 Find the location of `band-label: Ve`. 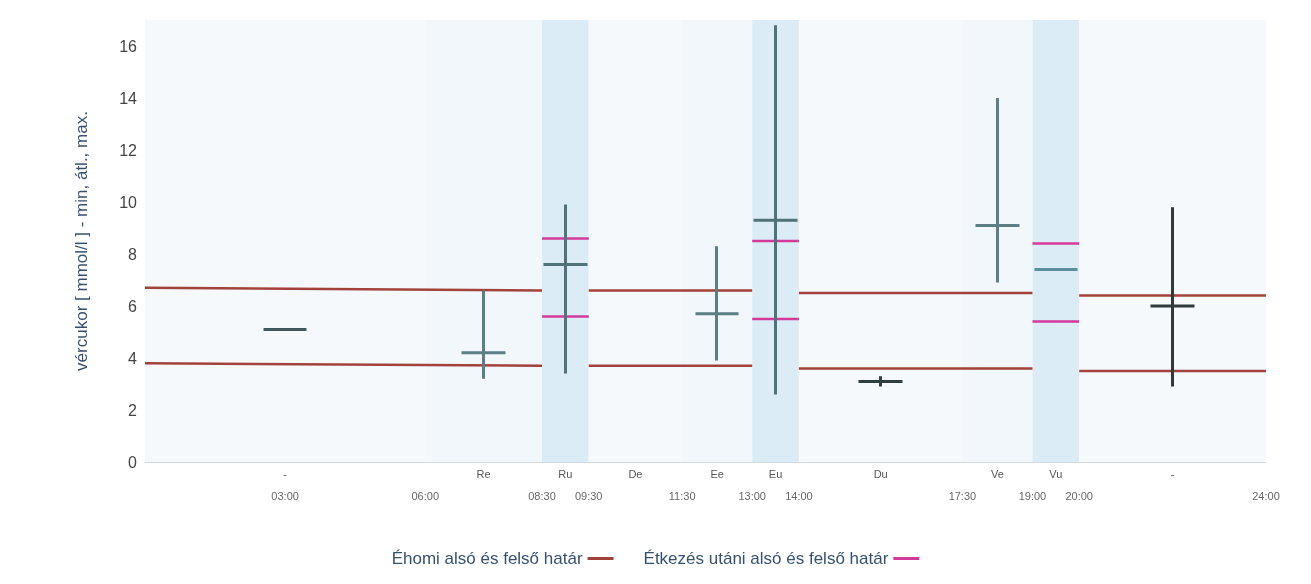

band-label: Ve is located at coordinates (997, 473).